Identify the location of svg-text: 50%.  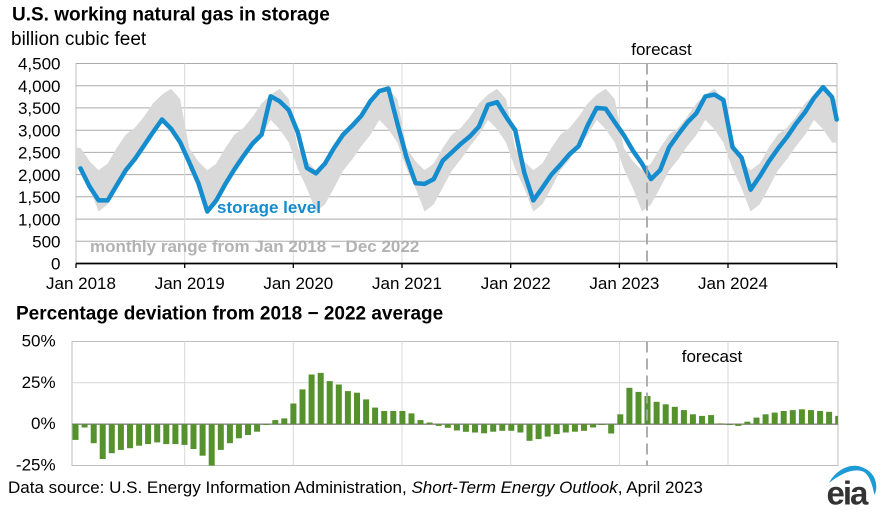
(39, 340).